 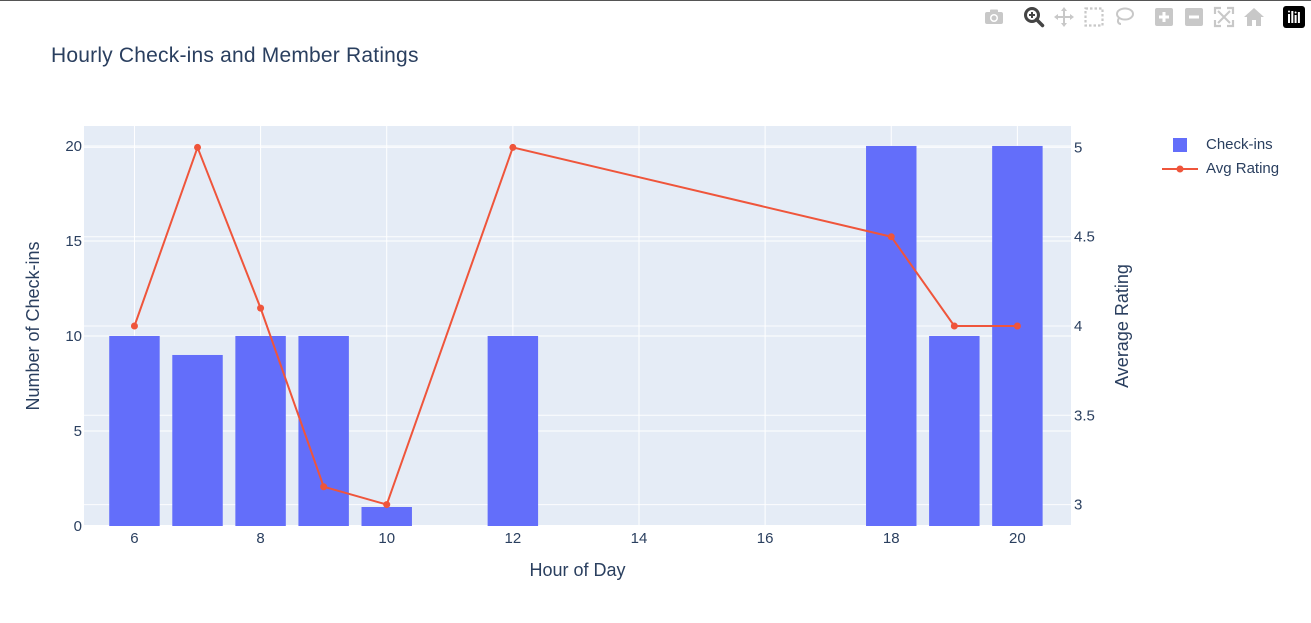 What do you see at coordinates (994, 17) in the screenshot?
I see `camera-icon` at bounding box center [994, 17].